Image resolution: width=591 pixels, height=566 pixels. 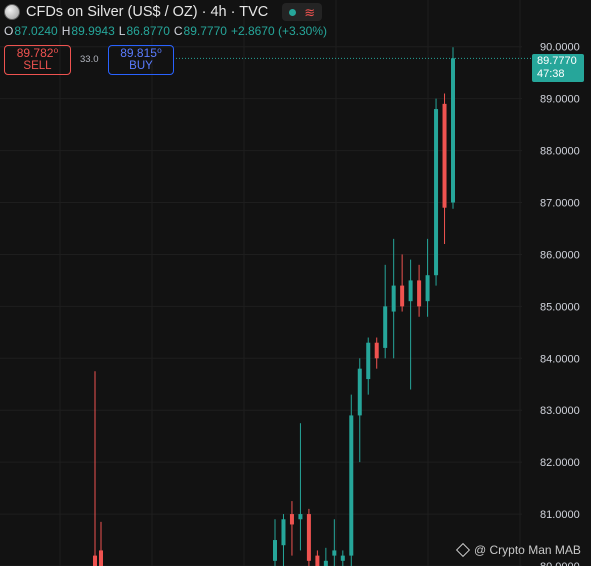 I want to click on y-tick-label: 87.0000, so click(x=560, y=204).